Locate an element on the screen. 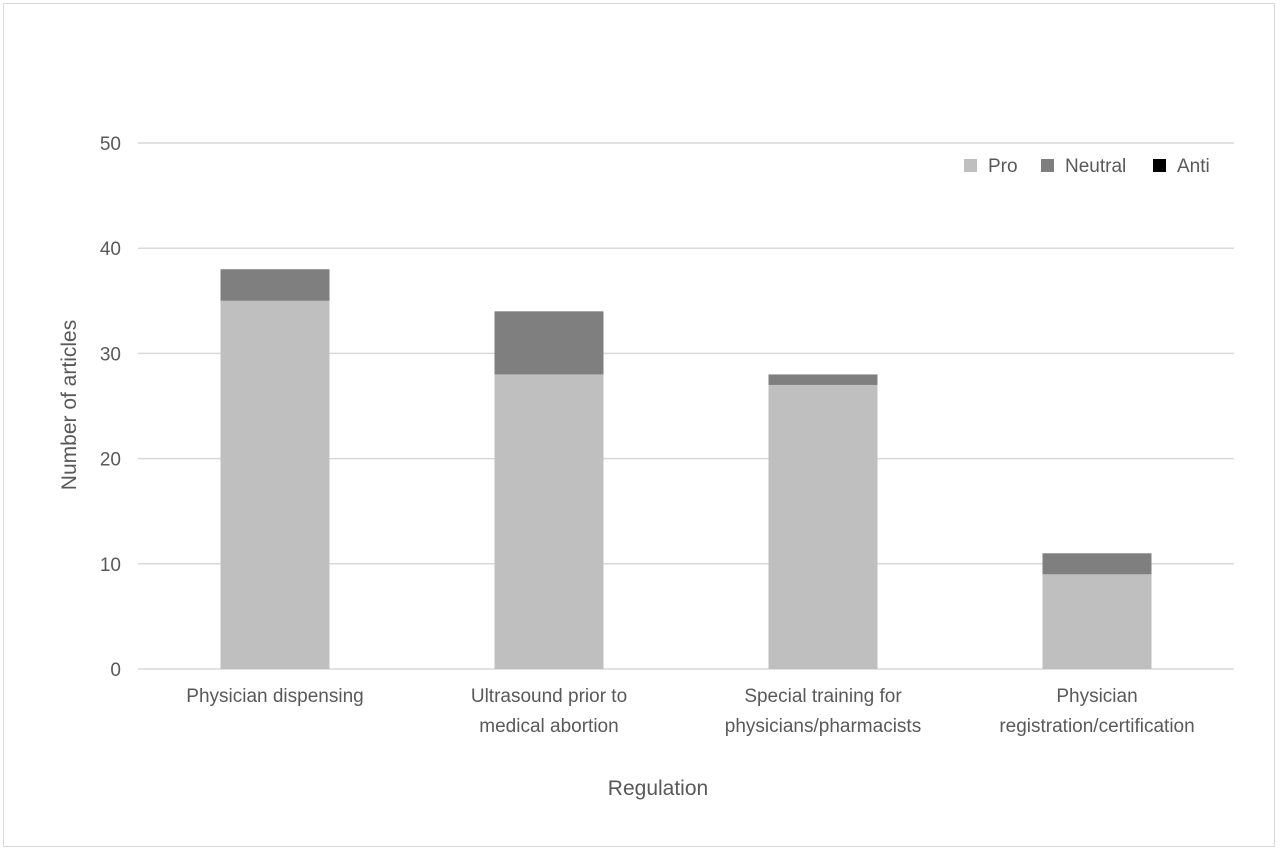 This screenshot has height=853, width=1280. legend-swatch-neutral is located at coordinates (1047, 165).